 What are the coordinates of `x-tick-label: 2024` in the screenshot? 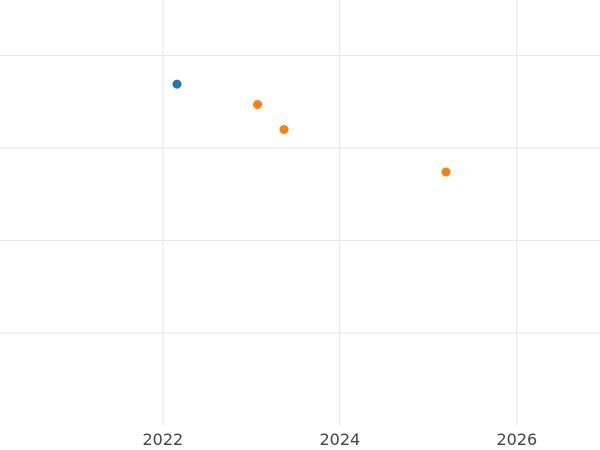 It's located at (339, 439).